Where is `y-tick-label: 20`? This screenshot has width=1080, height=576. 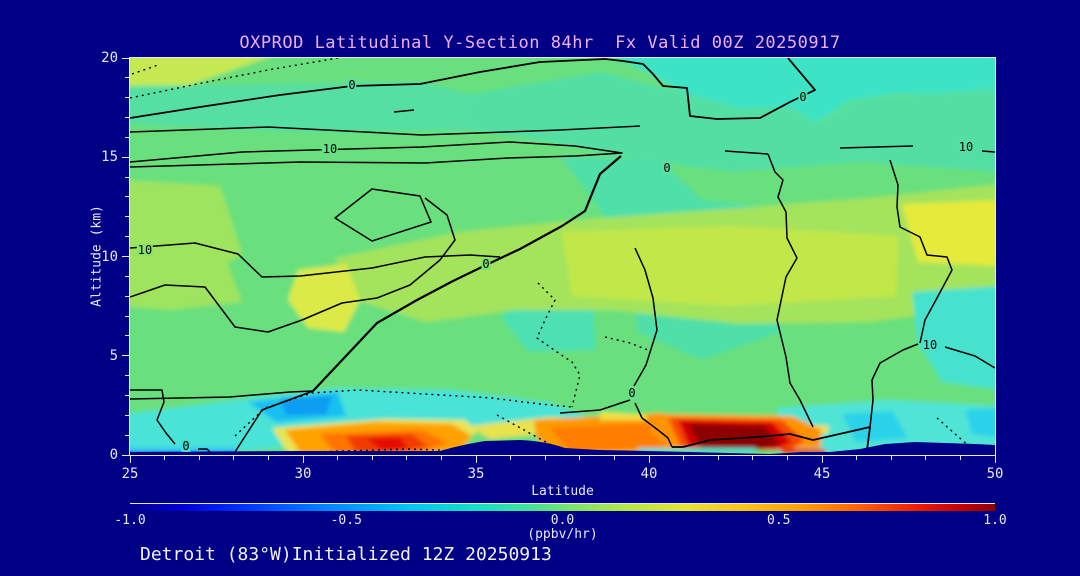
y-tick-label: 20 is located at coordinates (109, 58).